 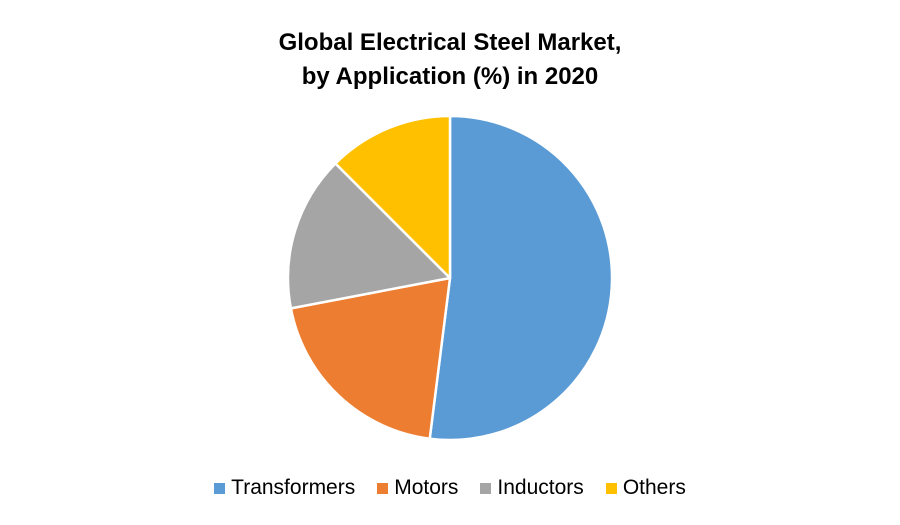 I want to click on legend-swatch-others, so click(x=611, y=488).